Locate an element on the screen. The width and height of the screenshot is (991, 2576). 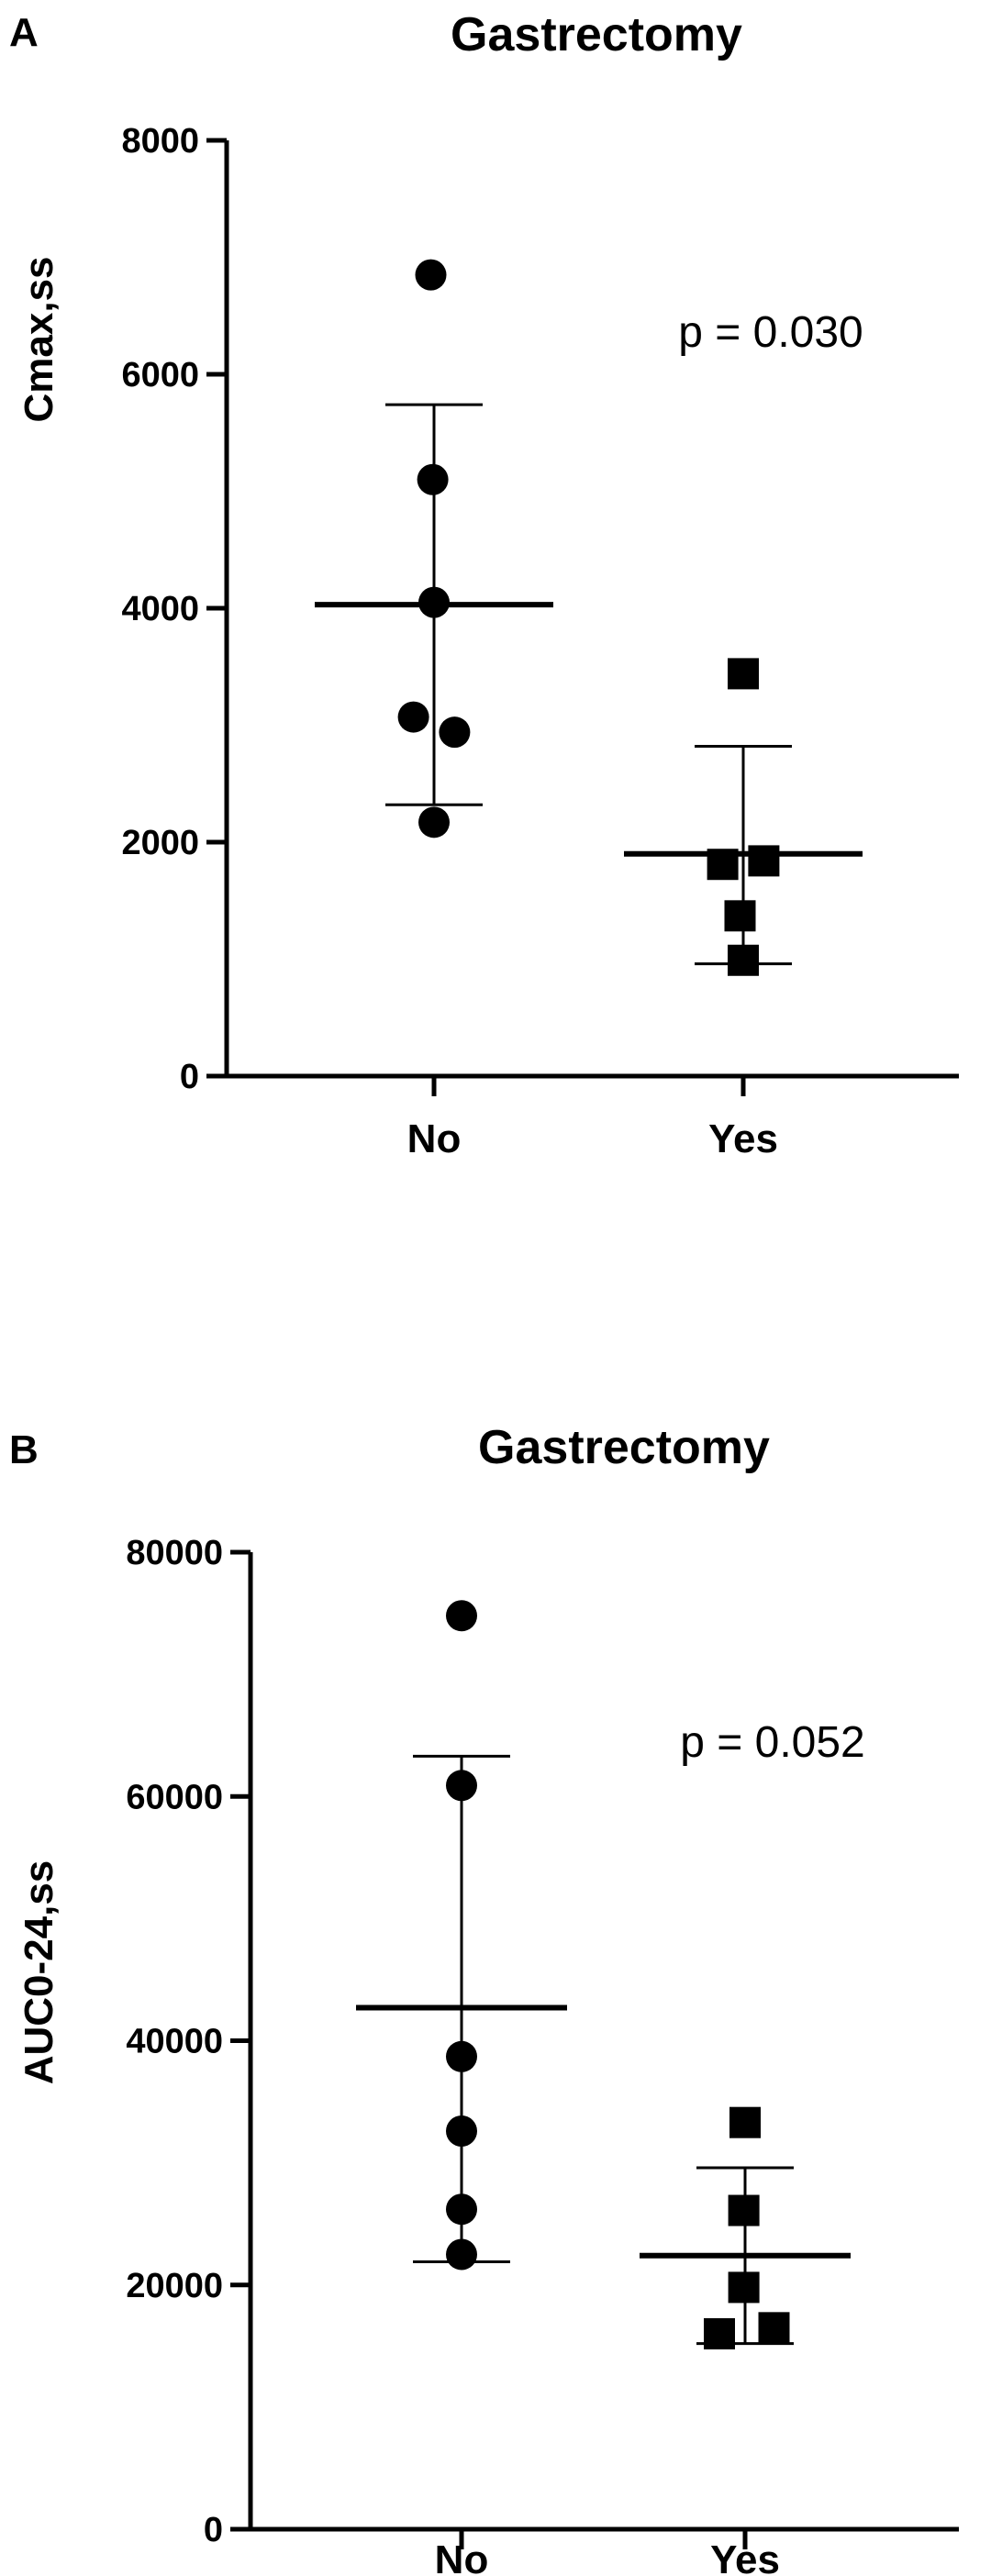
panel-a-y-tick-label: 2000 is located at coordinates (160, 843).